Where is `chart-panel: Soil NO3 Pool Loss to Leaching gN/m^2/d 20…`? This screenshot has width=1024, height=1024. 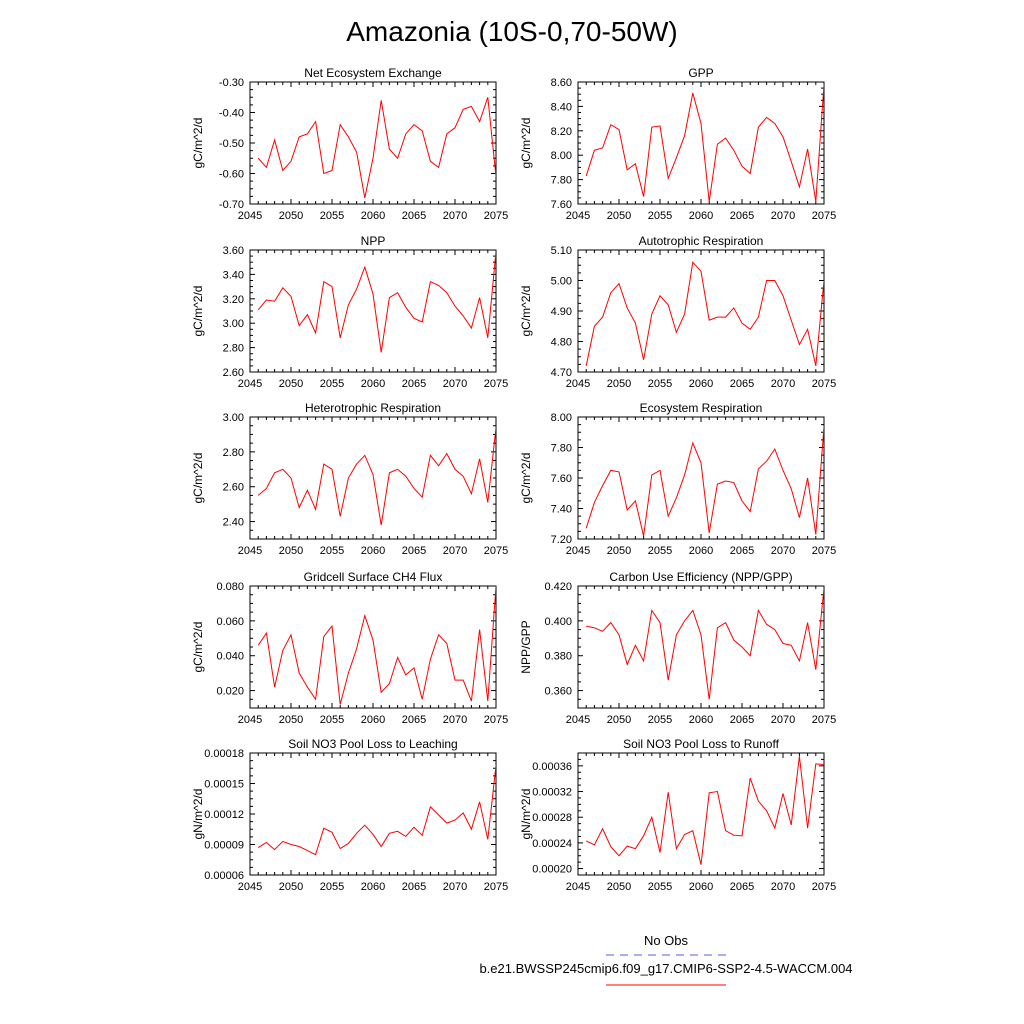
chart-panel: Soil NO3 Pool Loss to Leaching gN/m^2/d 20… is located at coordinates (349, 815).